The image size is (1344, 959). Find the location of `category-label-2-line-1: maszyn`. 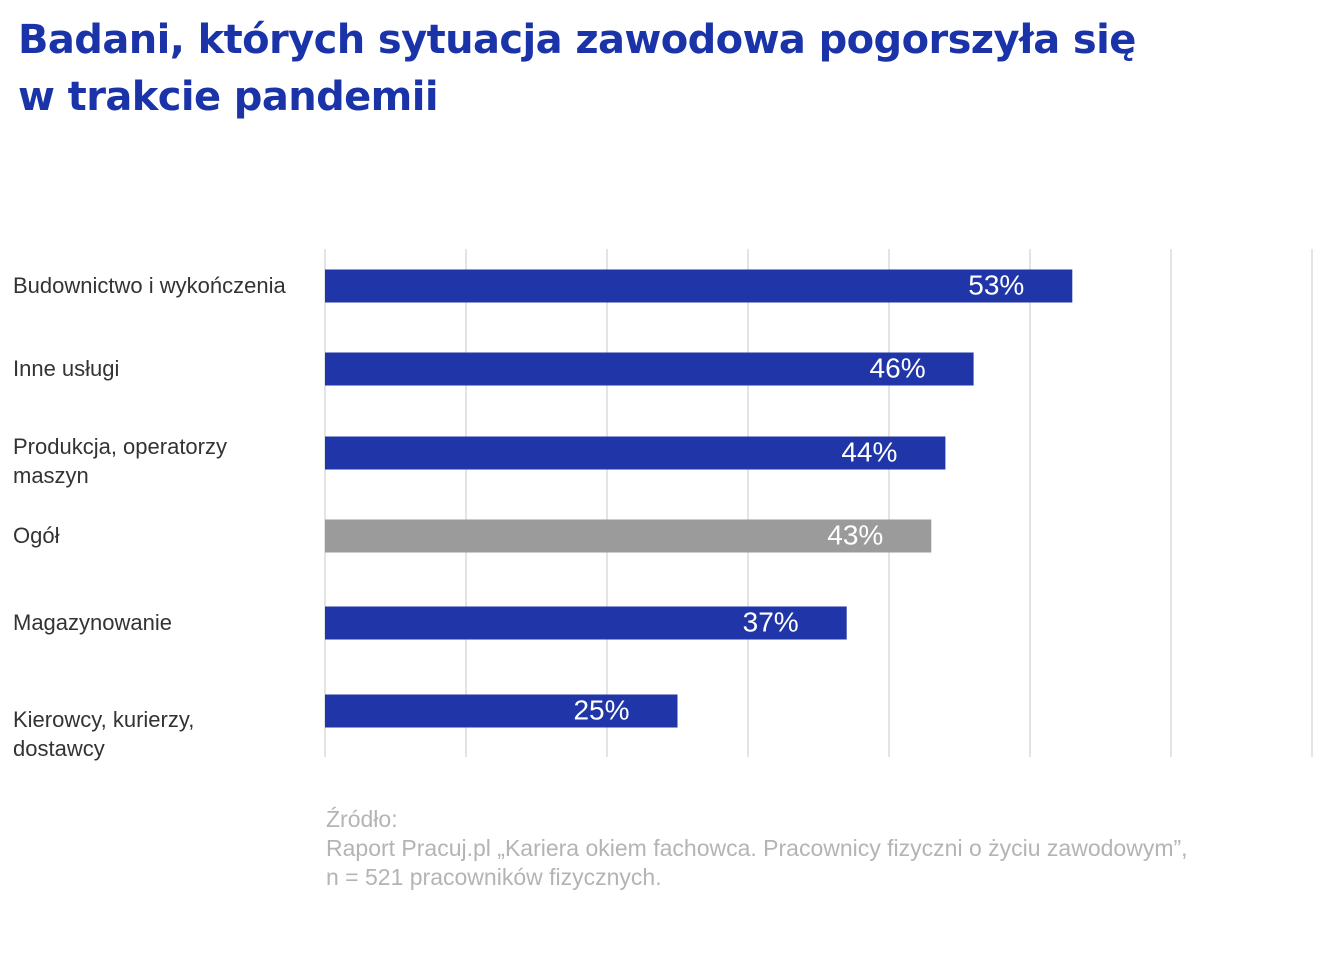

category-label-2-line-1: maszyn is located at coordinates (51, 475).